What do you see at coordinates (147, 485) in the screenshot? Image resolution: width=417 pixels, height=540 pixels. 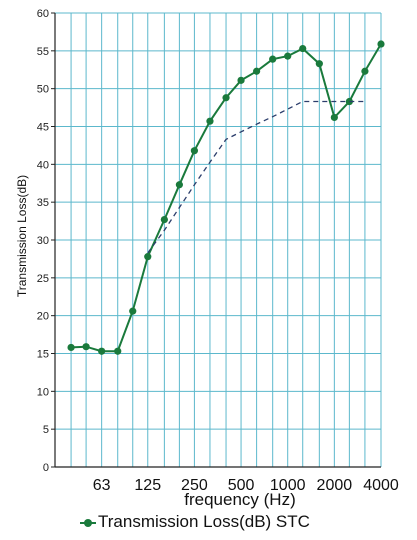 I see `x-tick-label: 125` at bounding box center [147, 485].